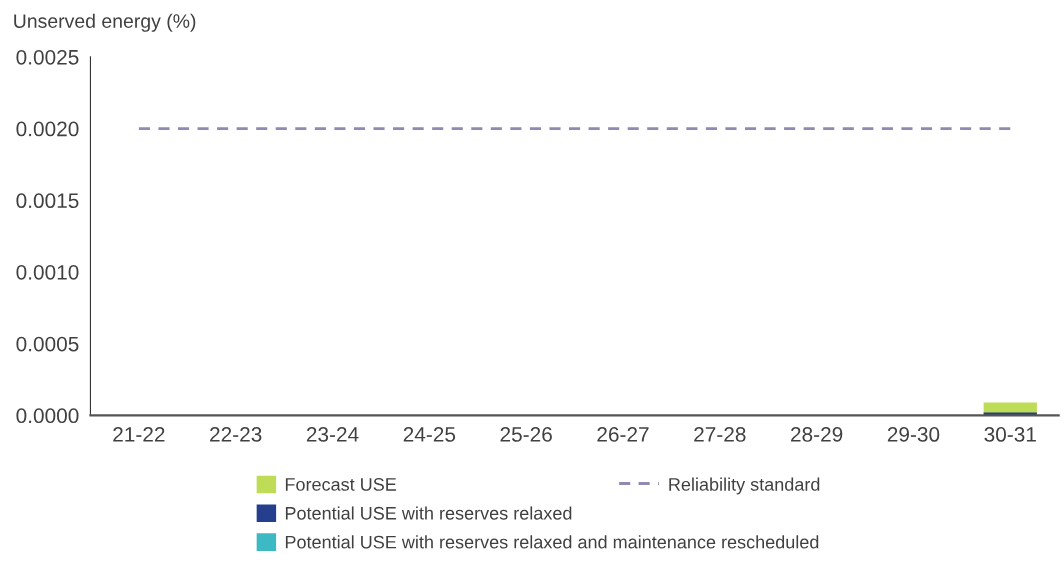 The height and width of the screenshot is (569, 1064). Describe the element at coordinates (236, 434) in the screenshot. I see `x-tick-label: 22-23` at that location.